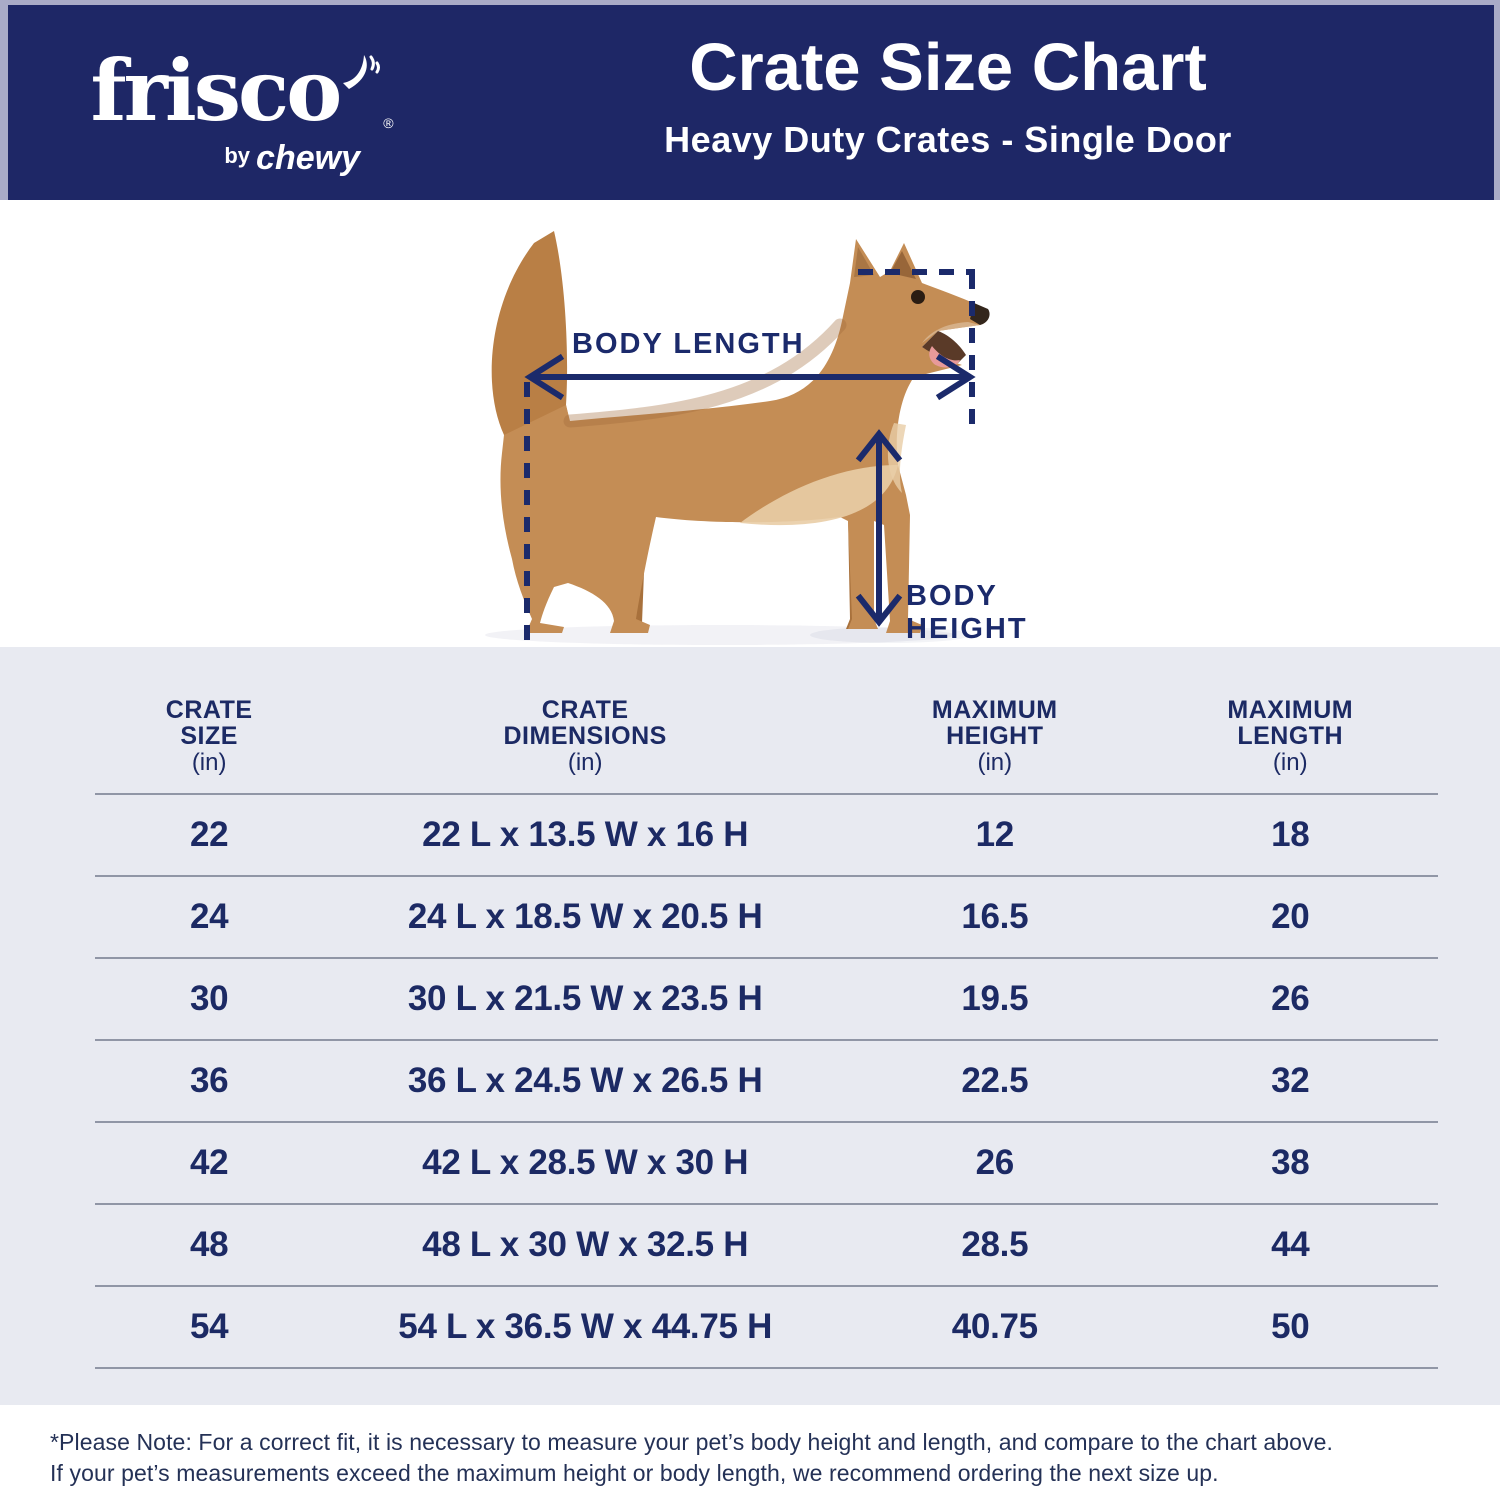 The height and width of the screenshot is (1500, 1500). I want to click on by-chewy-line: by chewy, so click(242, 158).